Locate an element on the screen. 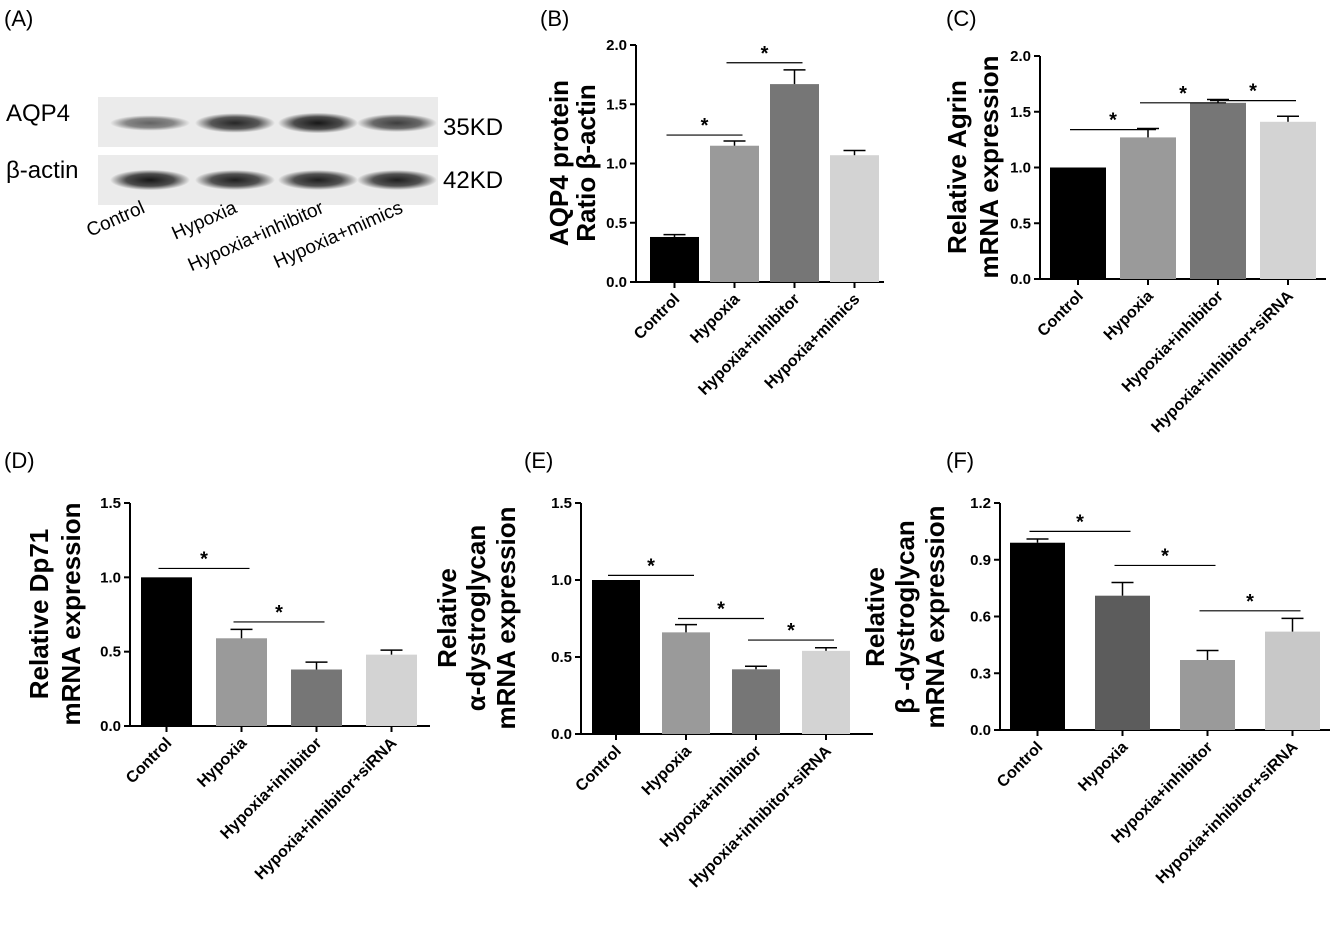  y-tick-label: 1.2 is located at coordinates (980, 503).